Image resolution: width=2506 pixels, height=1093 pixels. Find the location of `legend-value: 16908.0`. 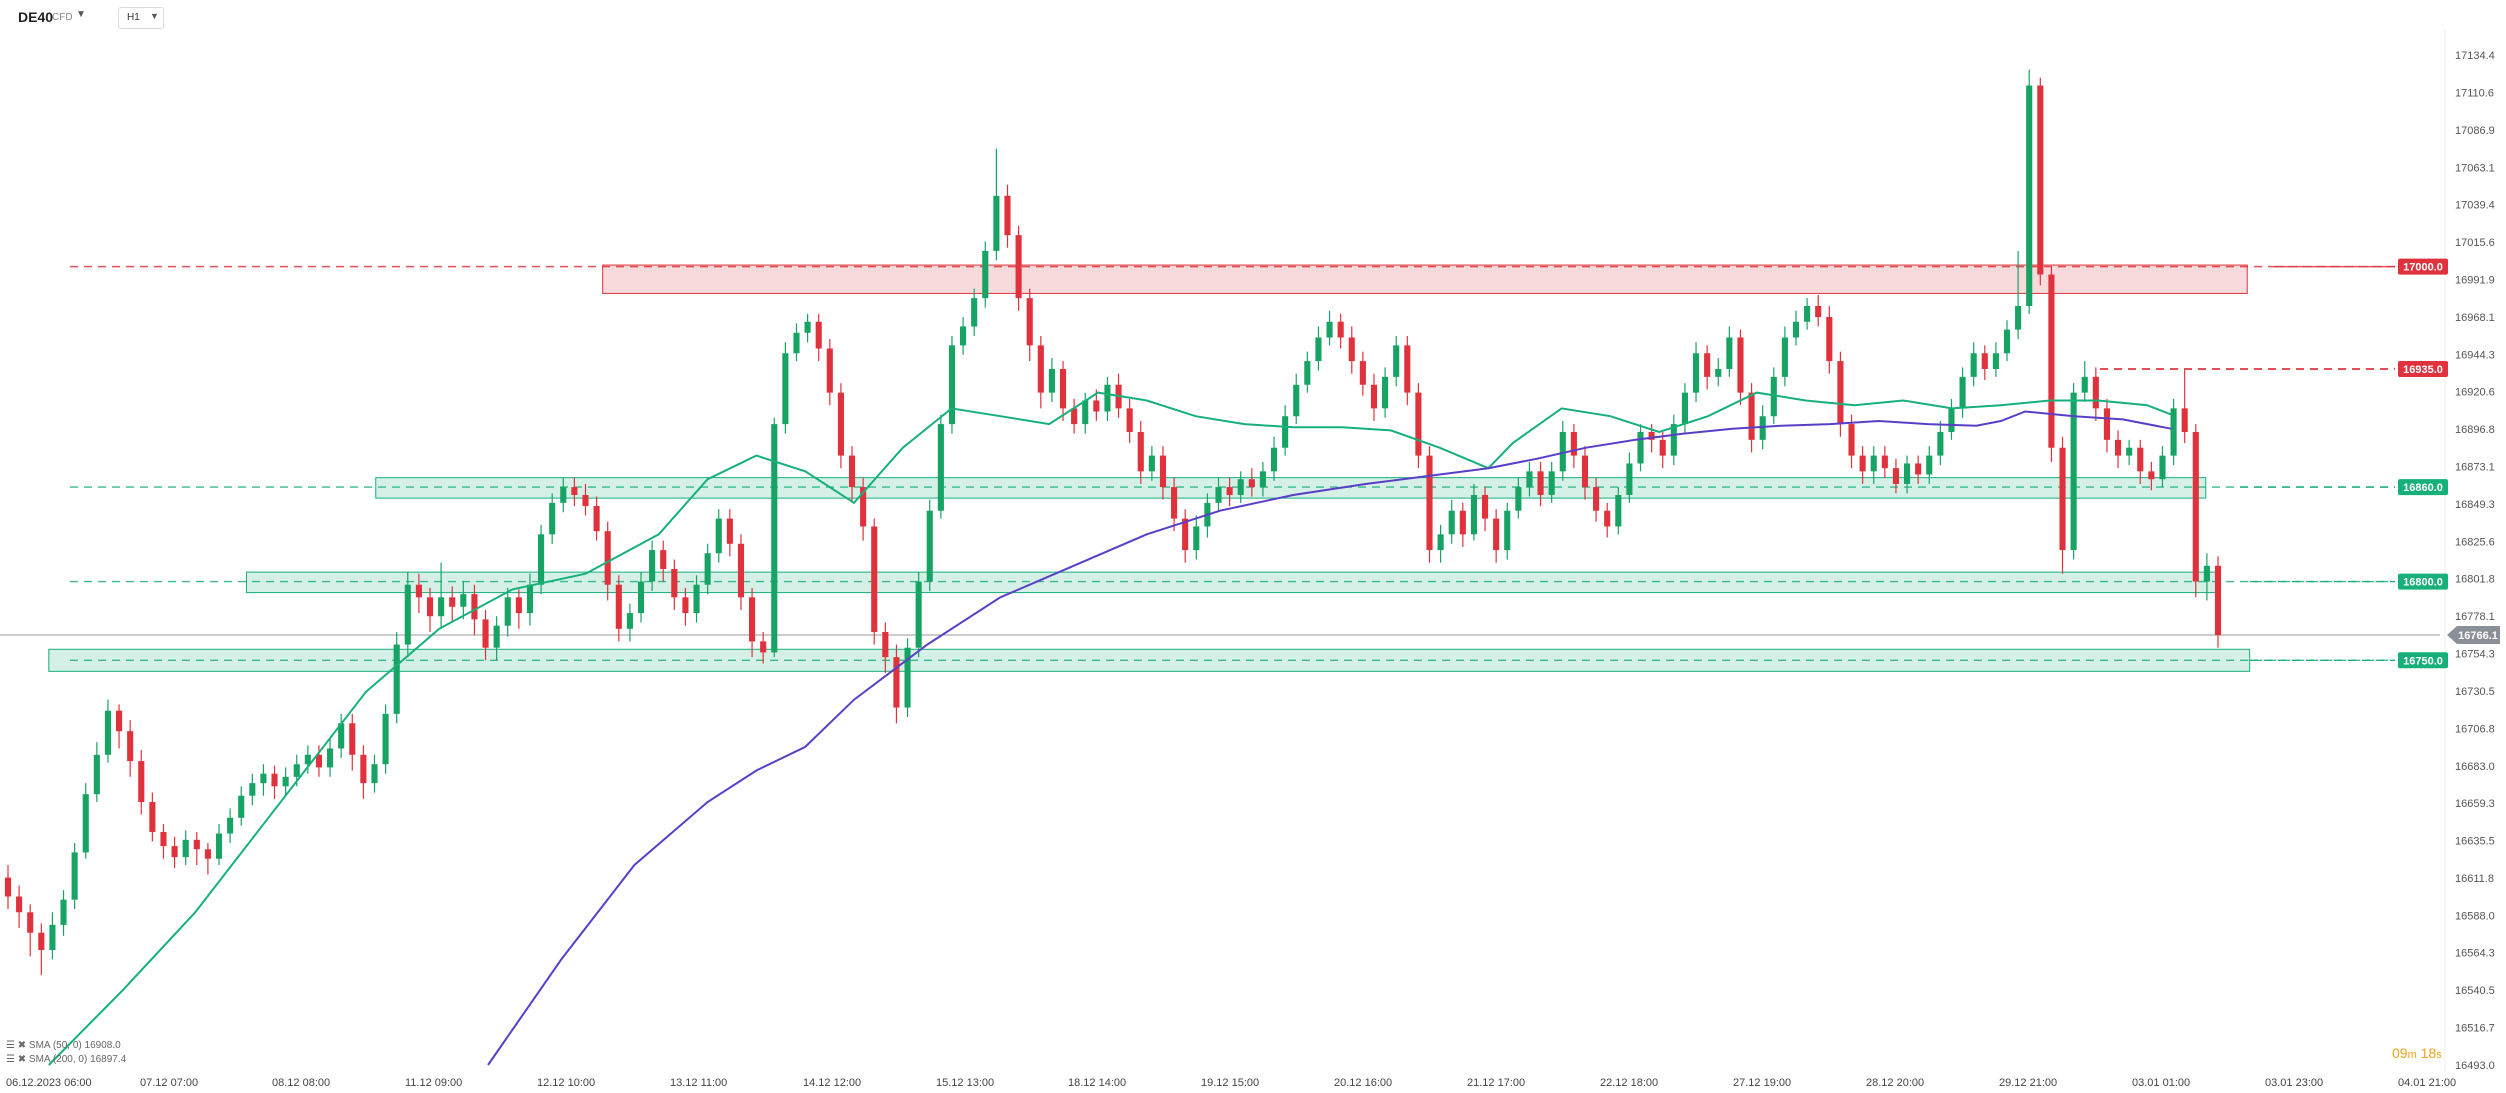

legend-value: 16908.0 is located at coordinates (102, 1045).